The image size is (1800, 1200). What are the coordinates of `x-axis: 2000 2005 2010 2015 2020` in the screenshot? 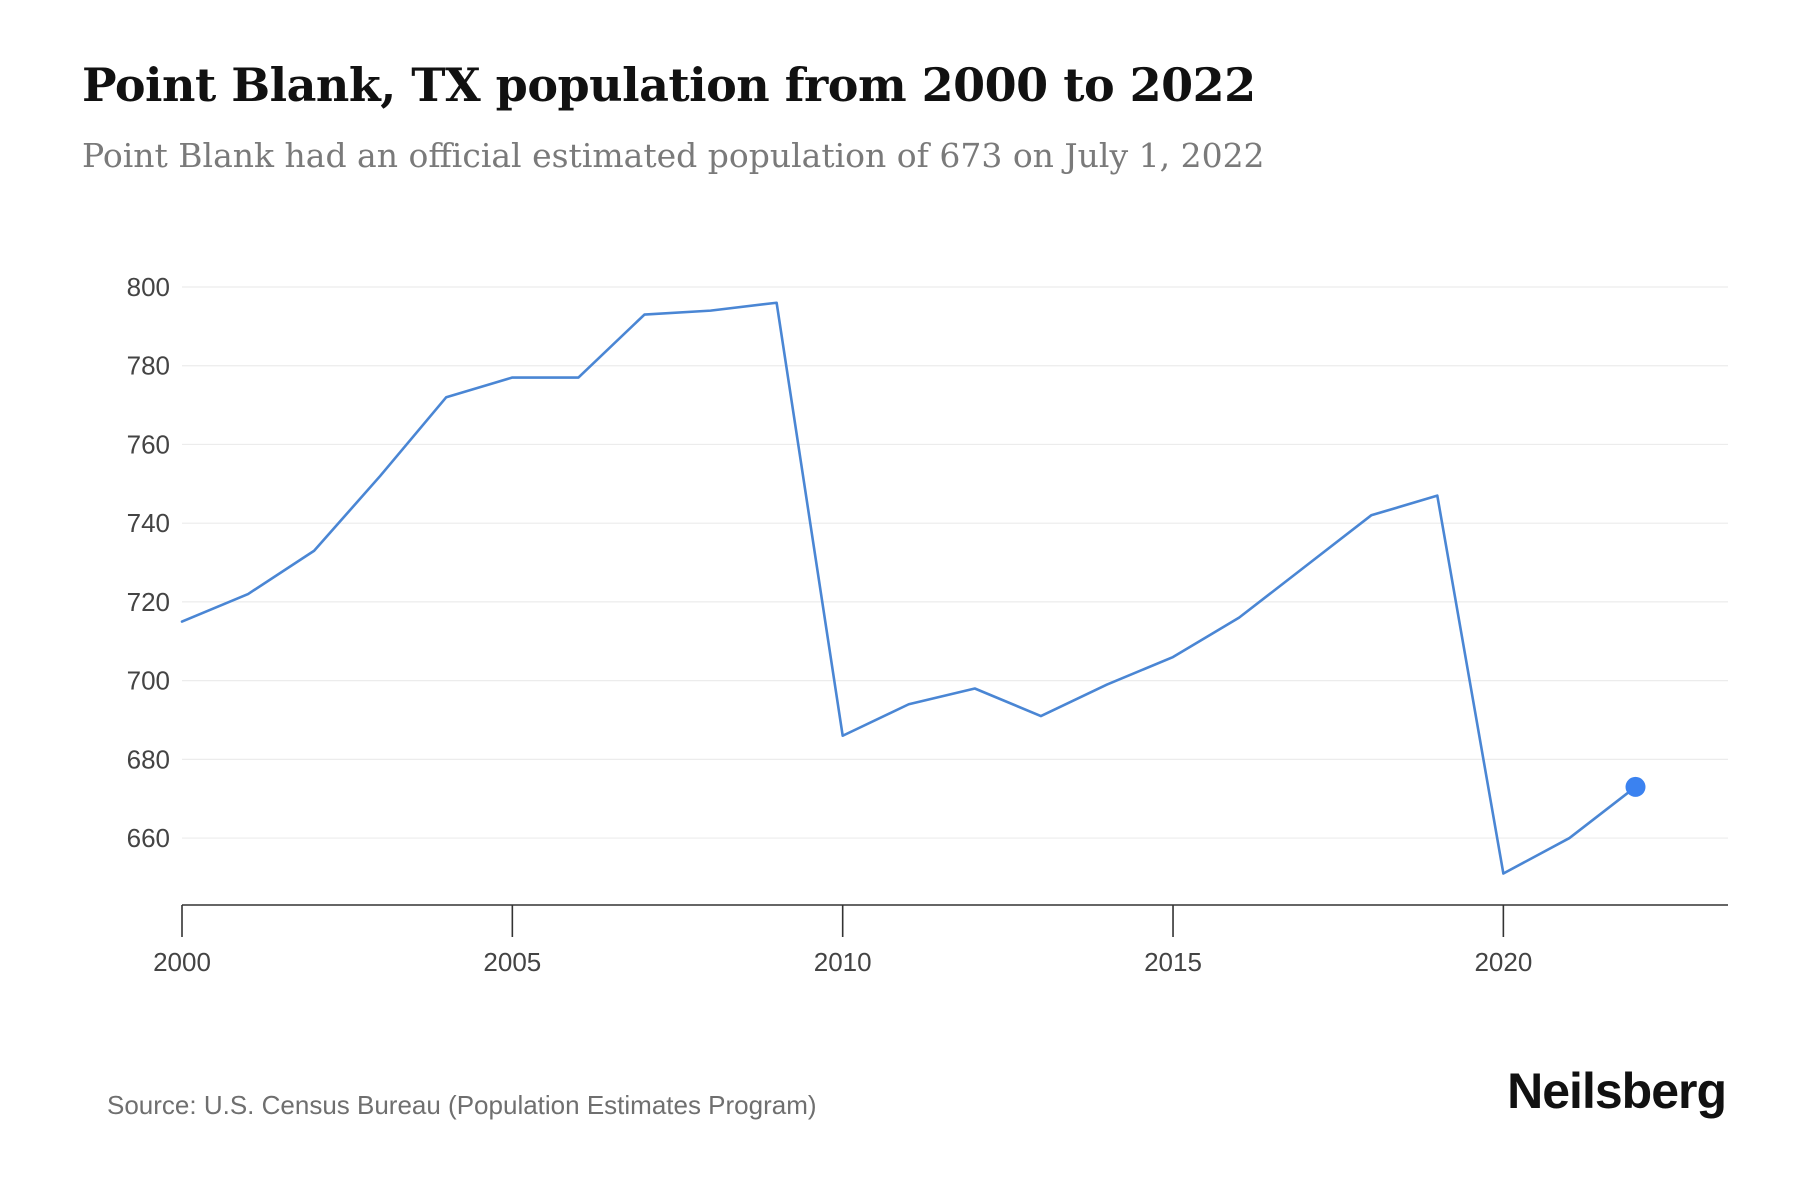 It's located at (940, 940).